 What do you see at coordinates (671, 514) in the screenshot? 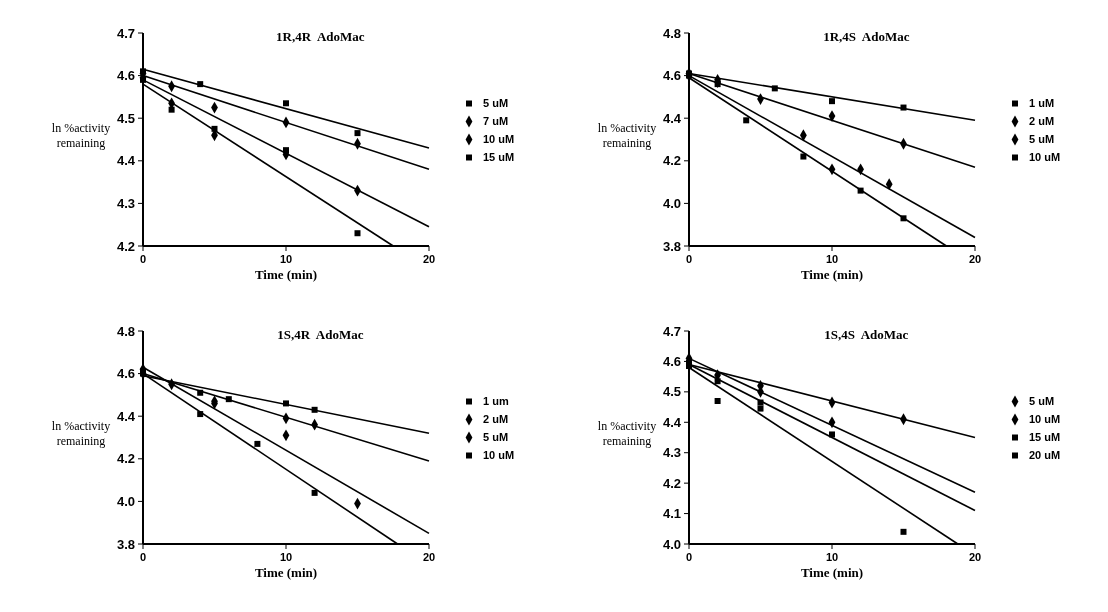
I see `y-tick-label: 4.1` at bounding box center [671, 514].